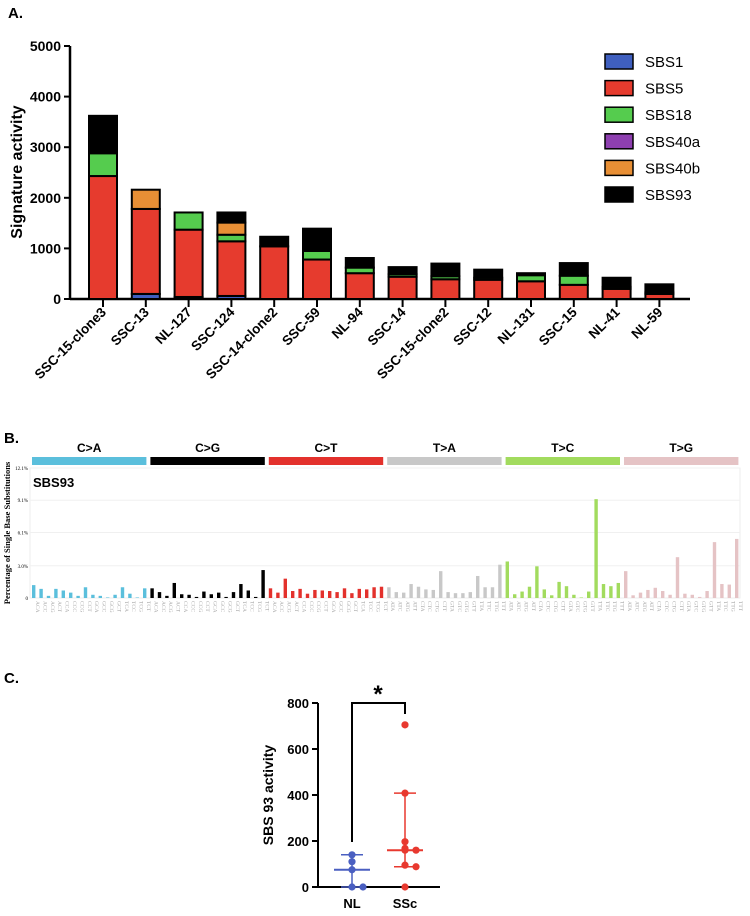 The width and height of the screenshot is (750, 916). What do you see at coordinates (130, 326) in the screenshot?
I see `x-tick-label: SSC-13` at bounding box center [130, 326].